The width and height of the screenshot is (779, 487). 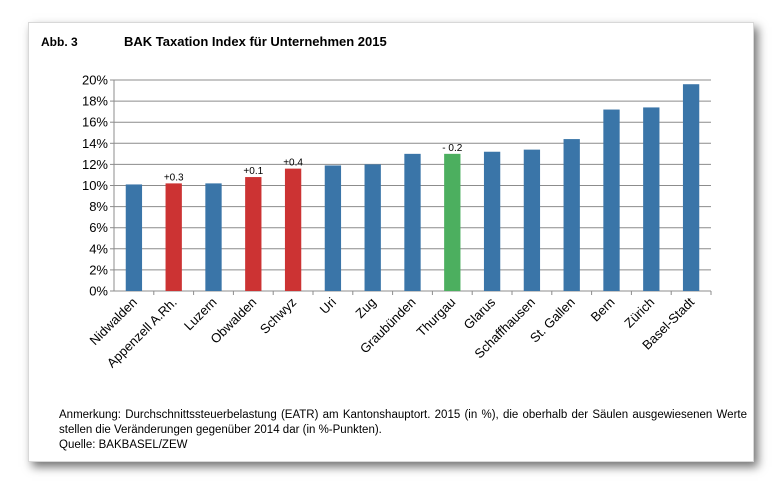 What do you see at coordinates (452, 148) in the screenshot?
I see `data-label: - 0.2` at bounding box center [452, 148].